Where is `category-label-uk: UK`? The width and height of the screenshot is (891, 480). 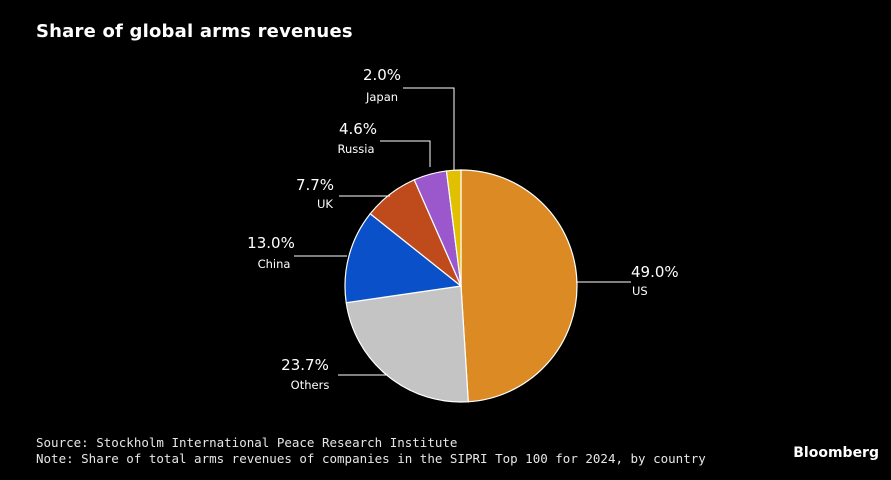 category-label-uk: UK is located at coordinates (325, 204).